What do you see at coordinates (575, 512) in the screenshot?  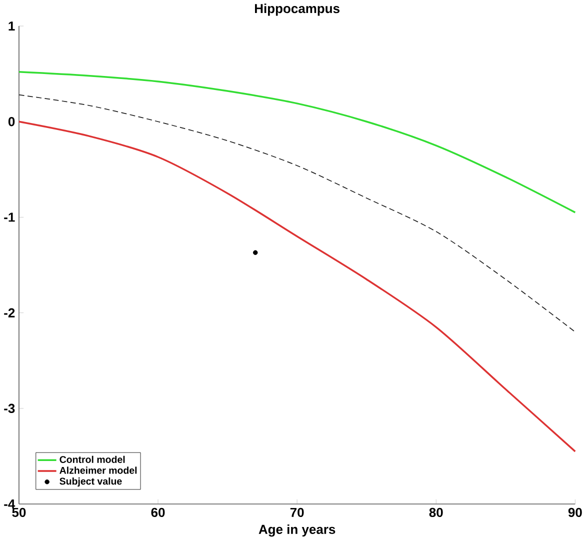 I see `x-tick-label: 90` at bounding box center [575, 512].